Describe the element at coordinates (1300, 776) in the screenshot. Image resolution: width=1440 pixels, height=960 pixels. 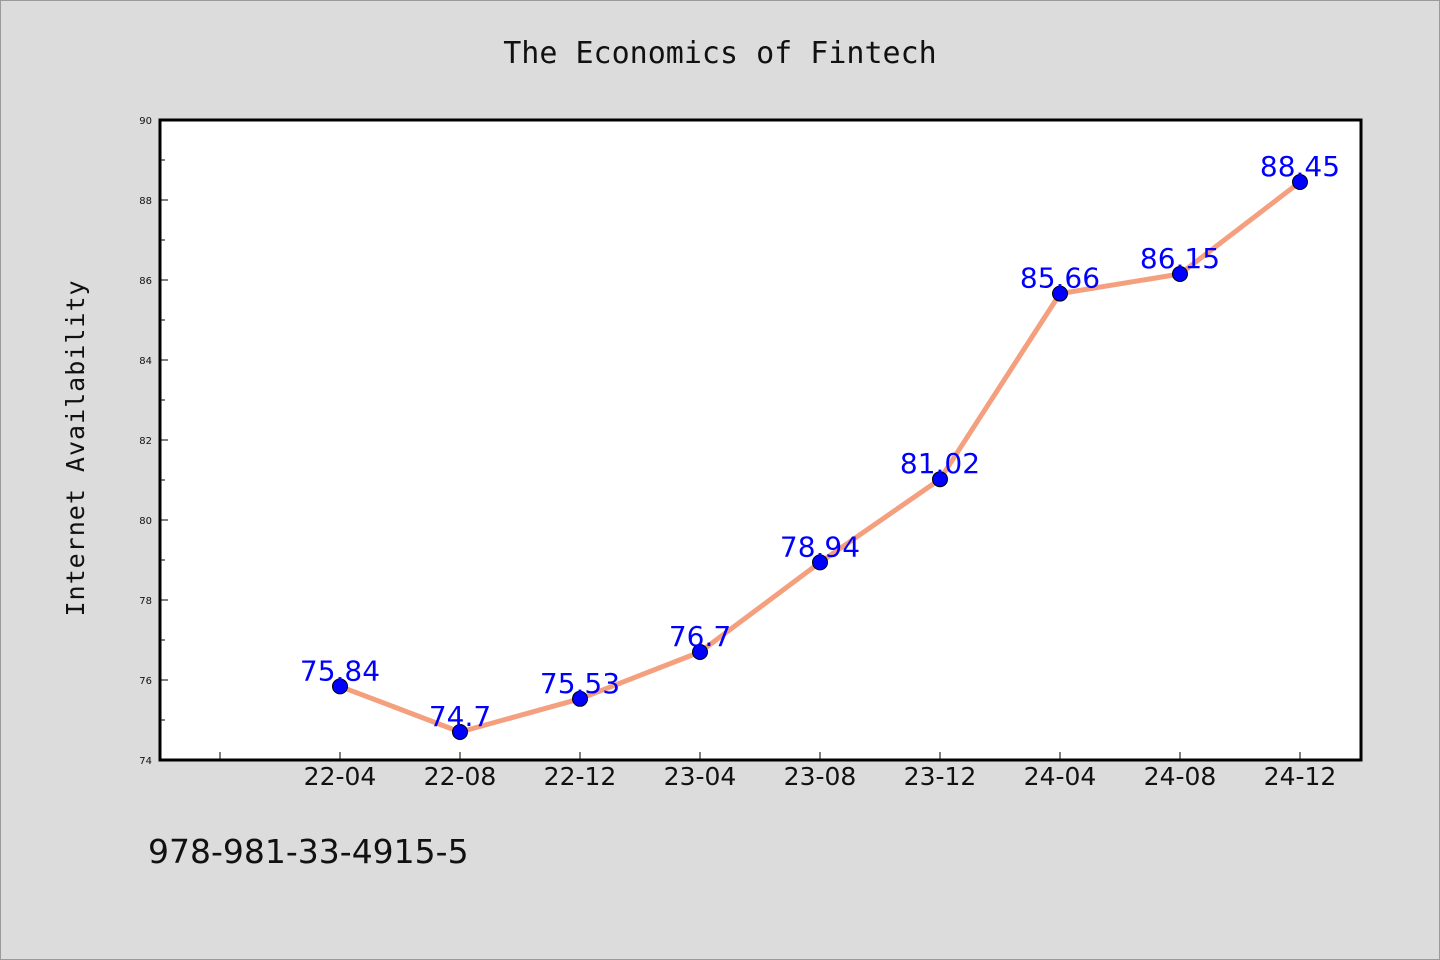
I see `x-tick-label: 24-12` at that location.